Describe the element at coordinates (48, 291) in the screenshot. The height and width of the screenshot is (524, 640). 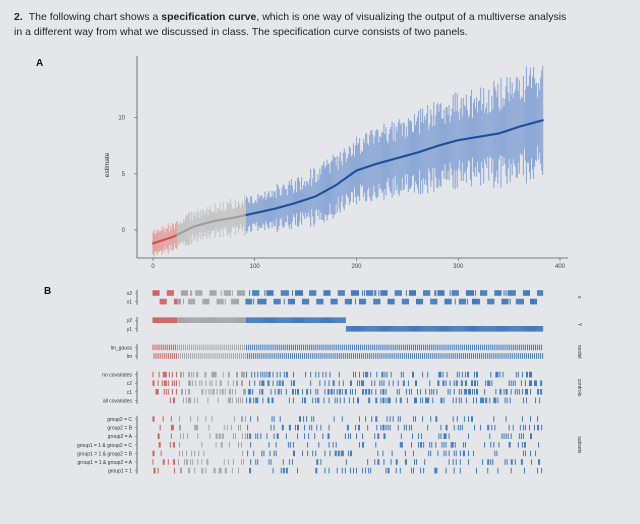
I see `panel-label-b: B` at that location.